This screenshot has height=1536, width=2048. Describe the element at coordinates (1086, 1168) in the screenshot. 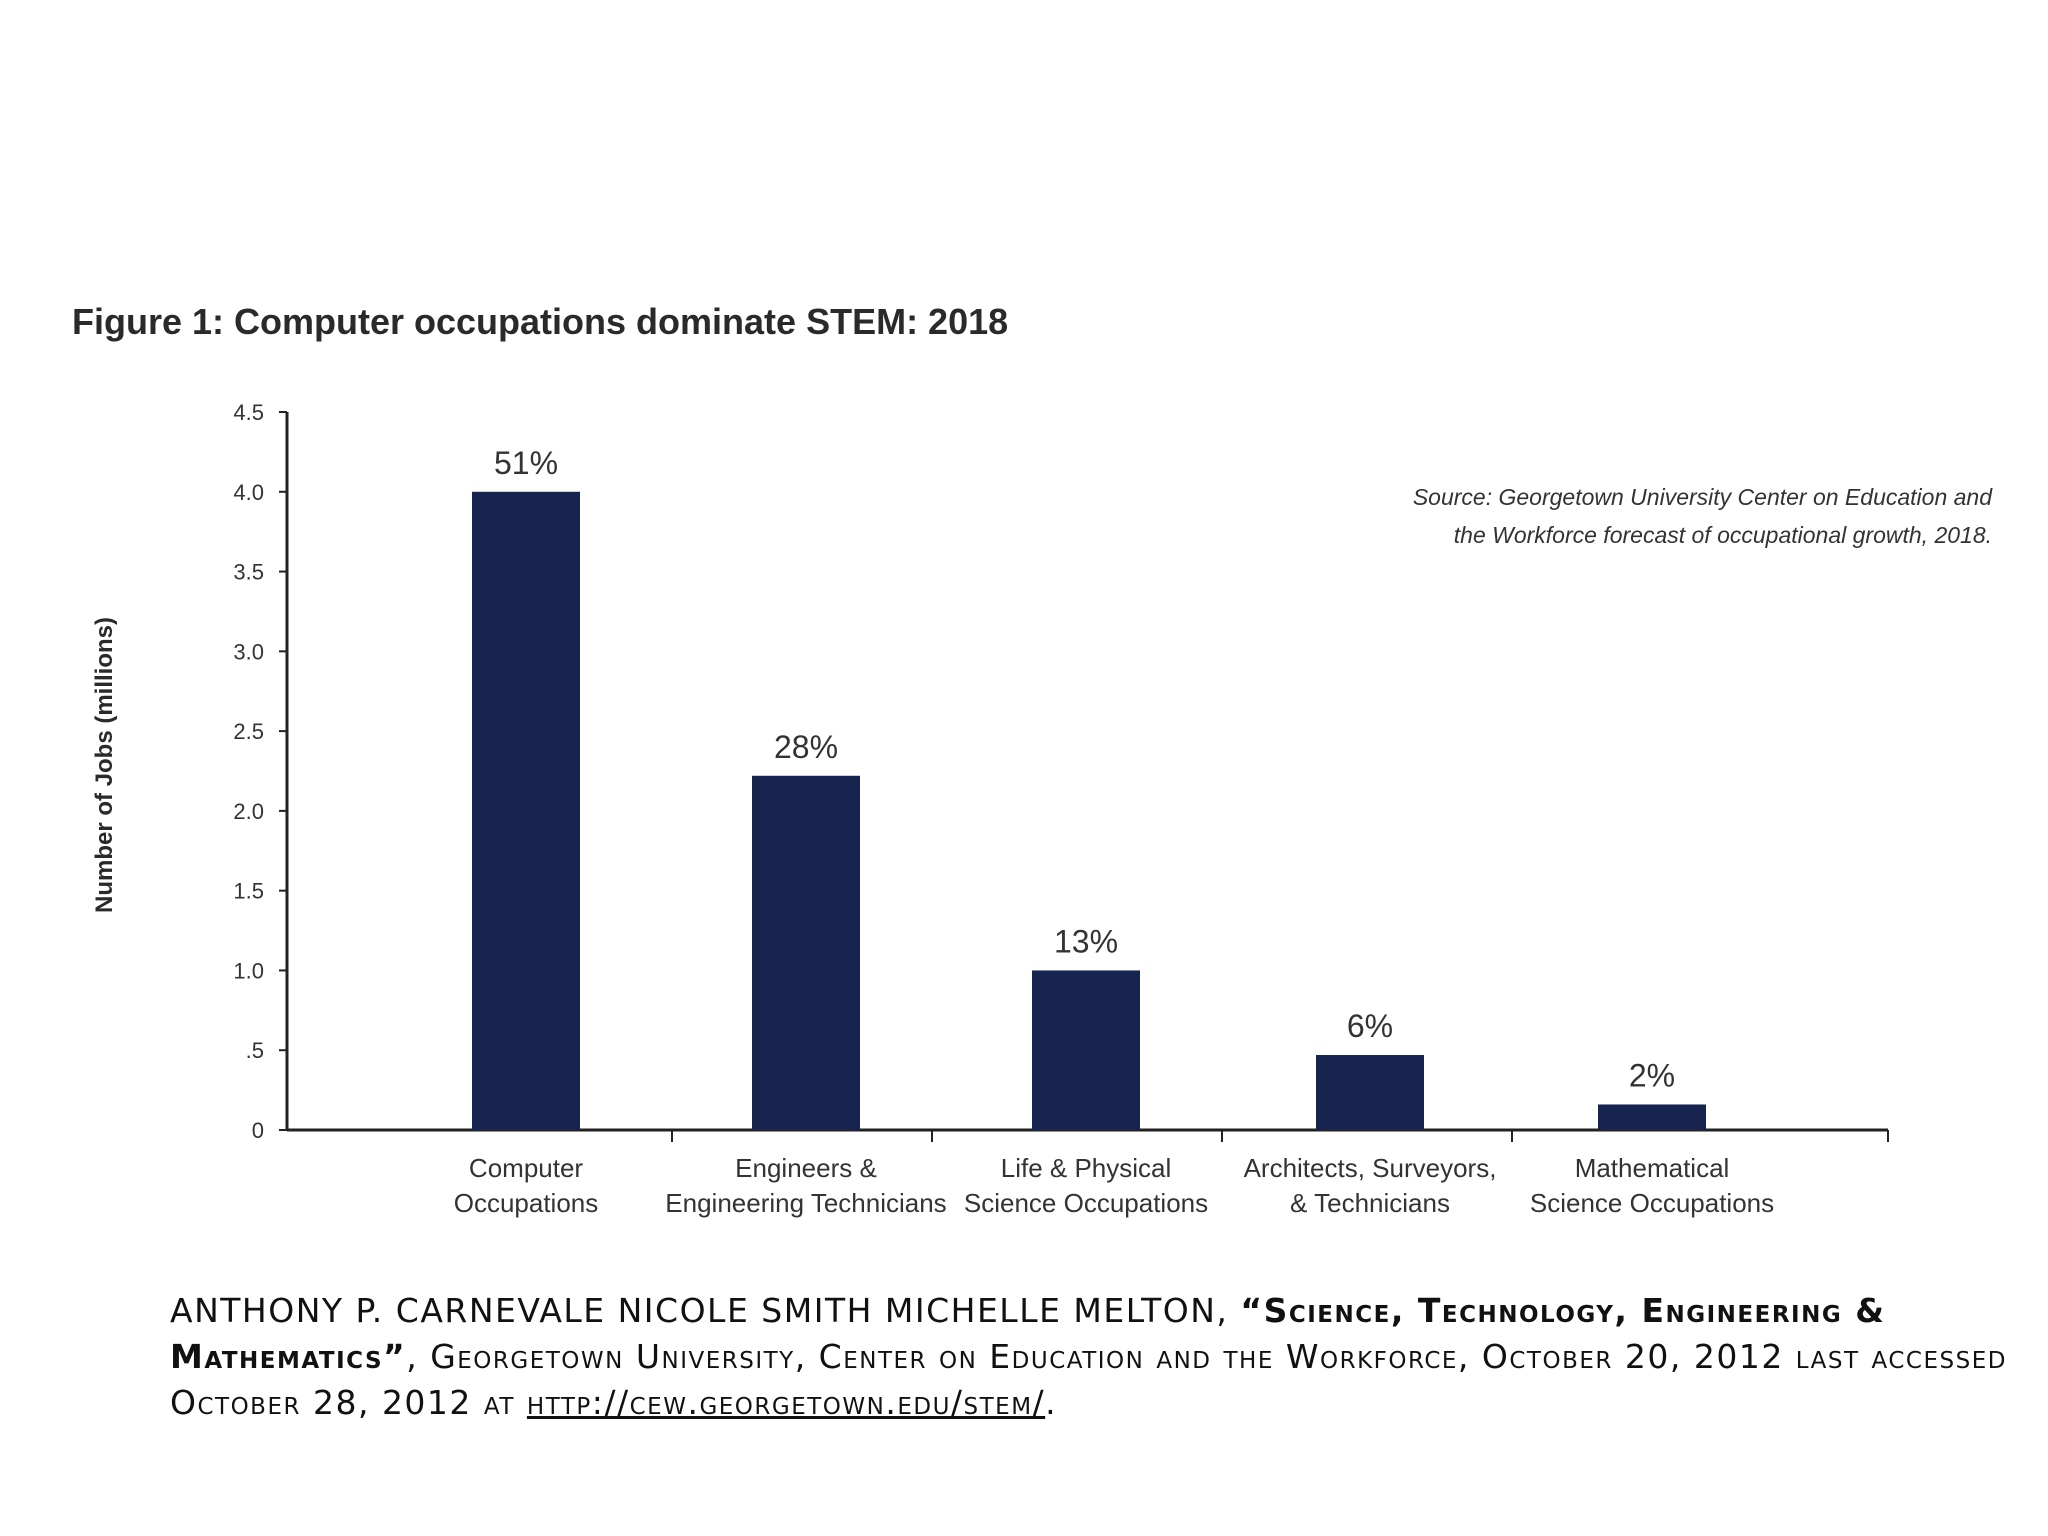

I see `x-tick-label: Life & Physical` at that location.